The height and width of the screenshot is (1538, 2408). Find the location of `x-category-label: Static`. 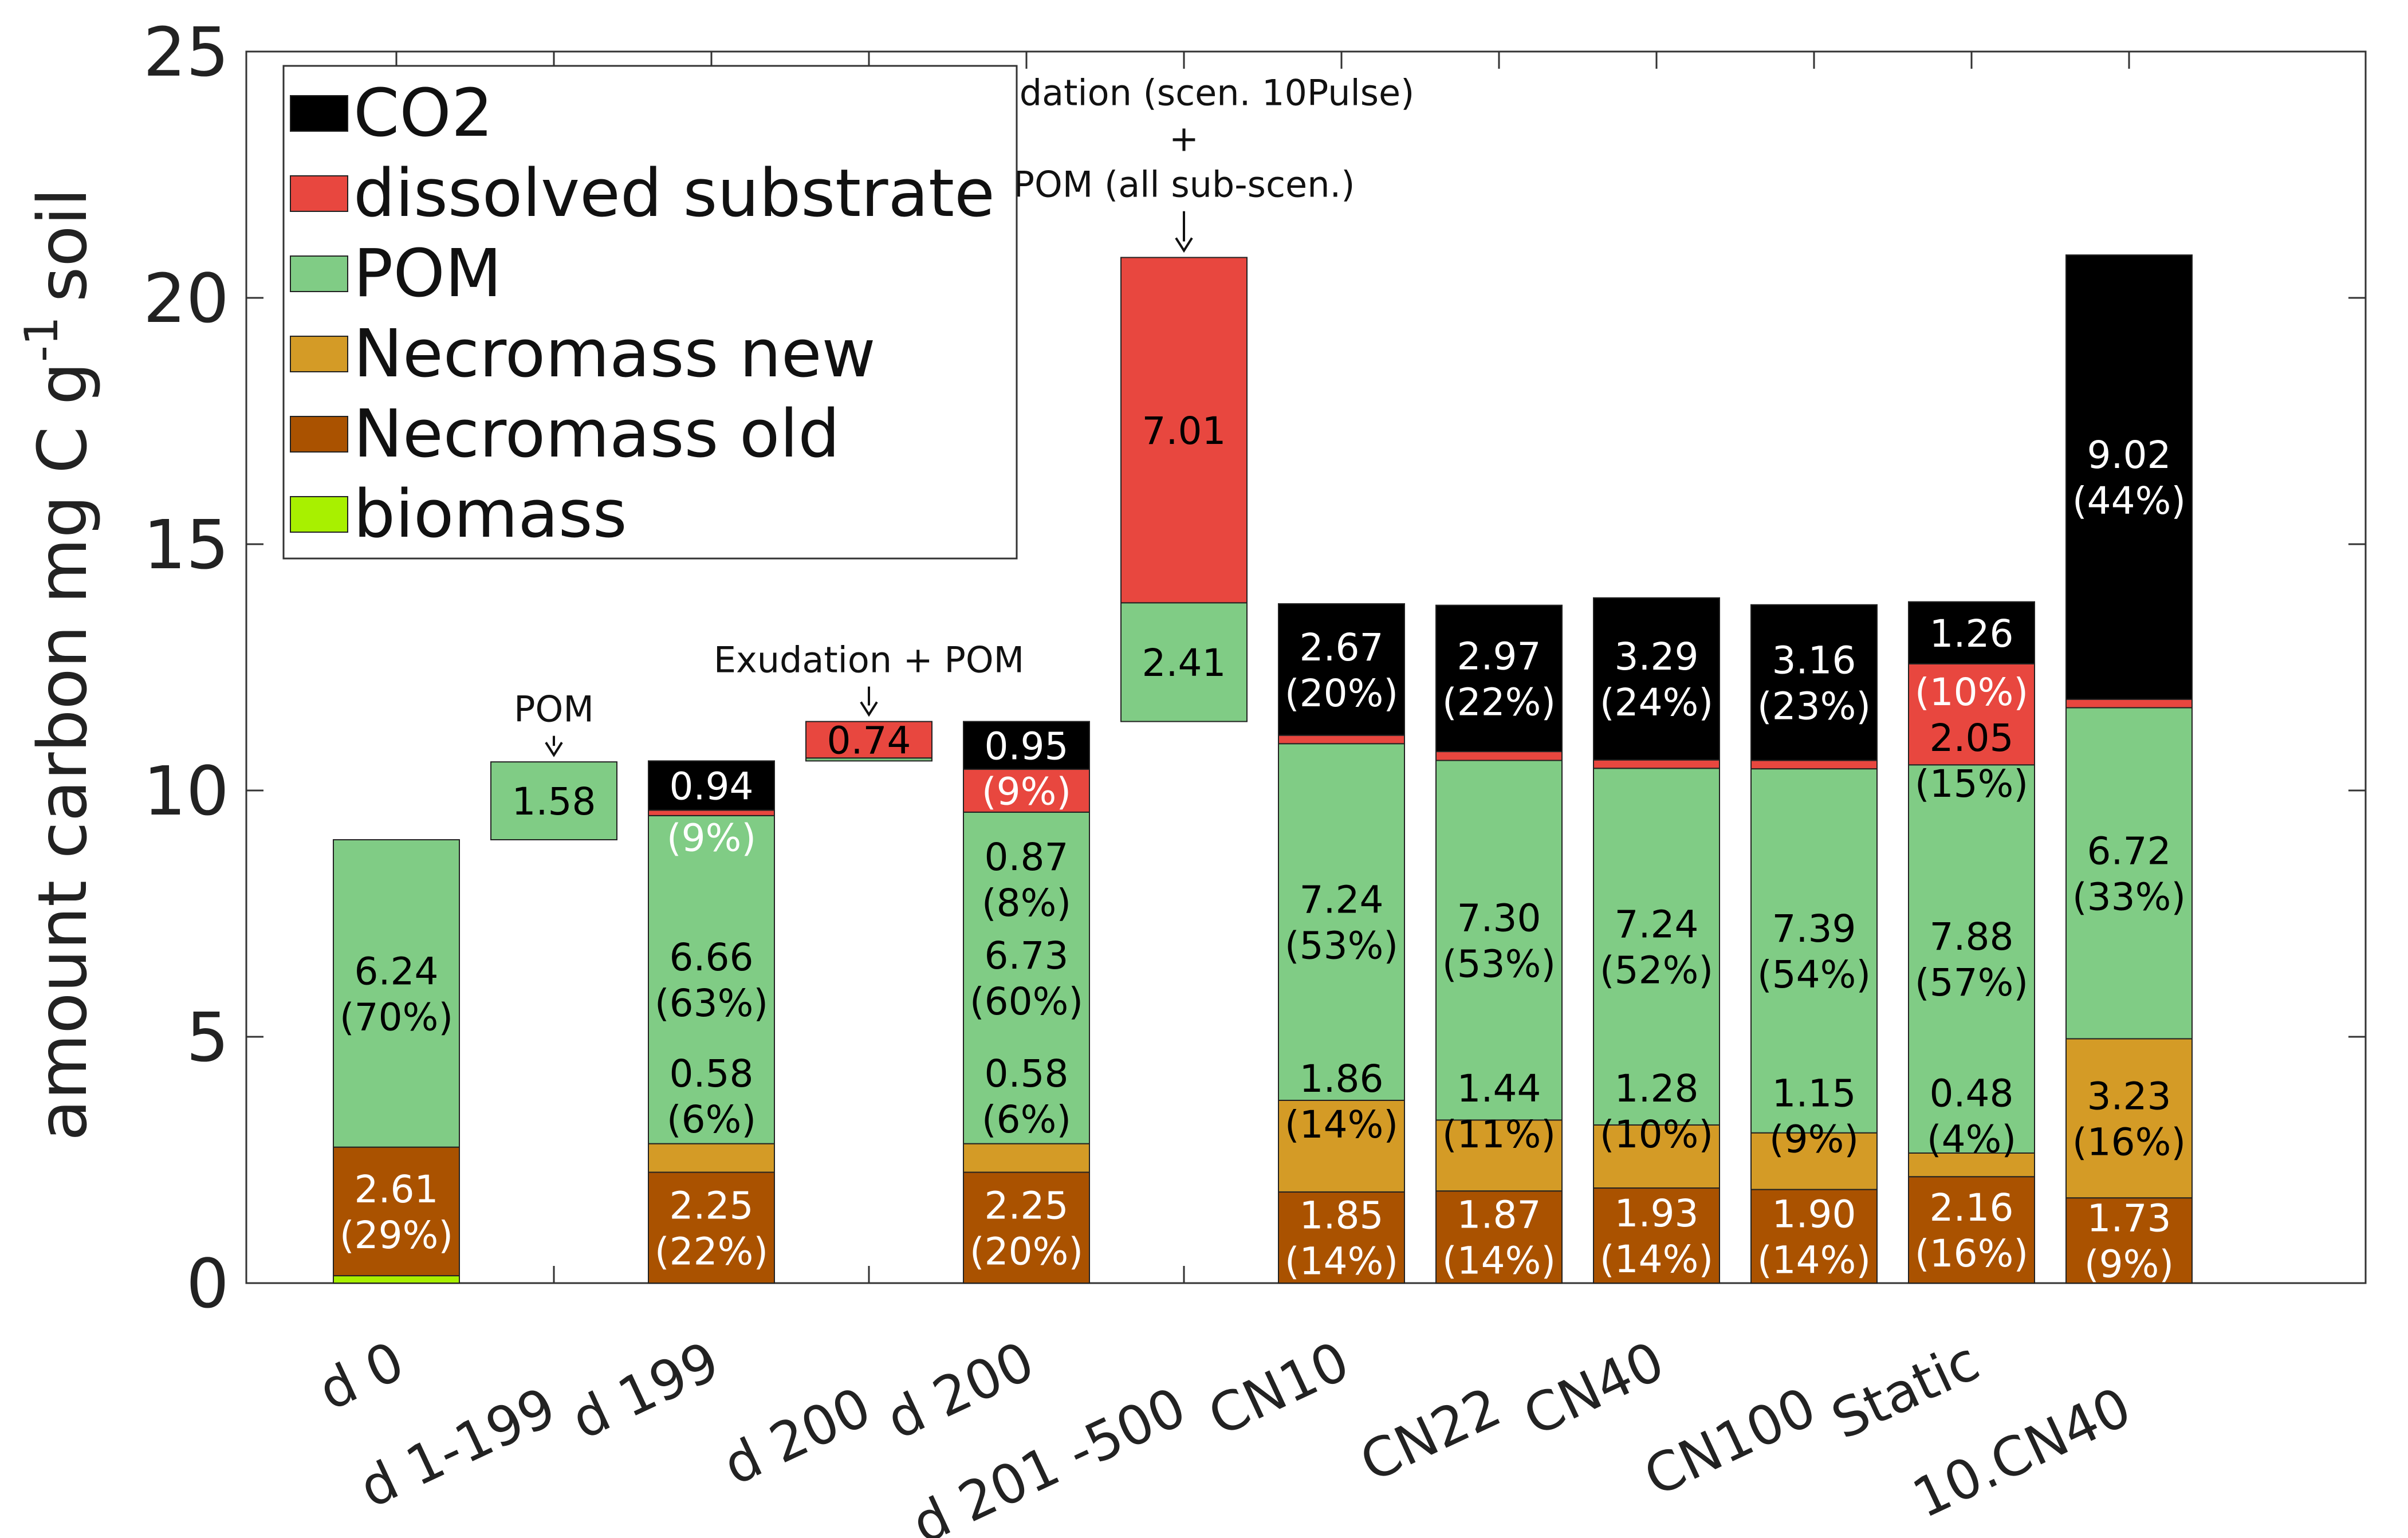

x-category-label: Static is located at coordinates (1906, 1391).